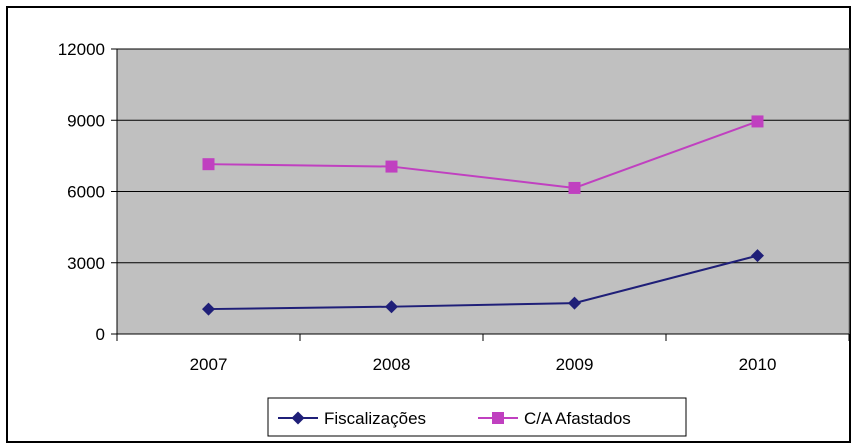 The height and width of the screenshot is (445, 857). Describe the element at coordinates (577, 418) in the screenshot. I see `legend-label: C/A Afastados` at that location.